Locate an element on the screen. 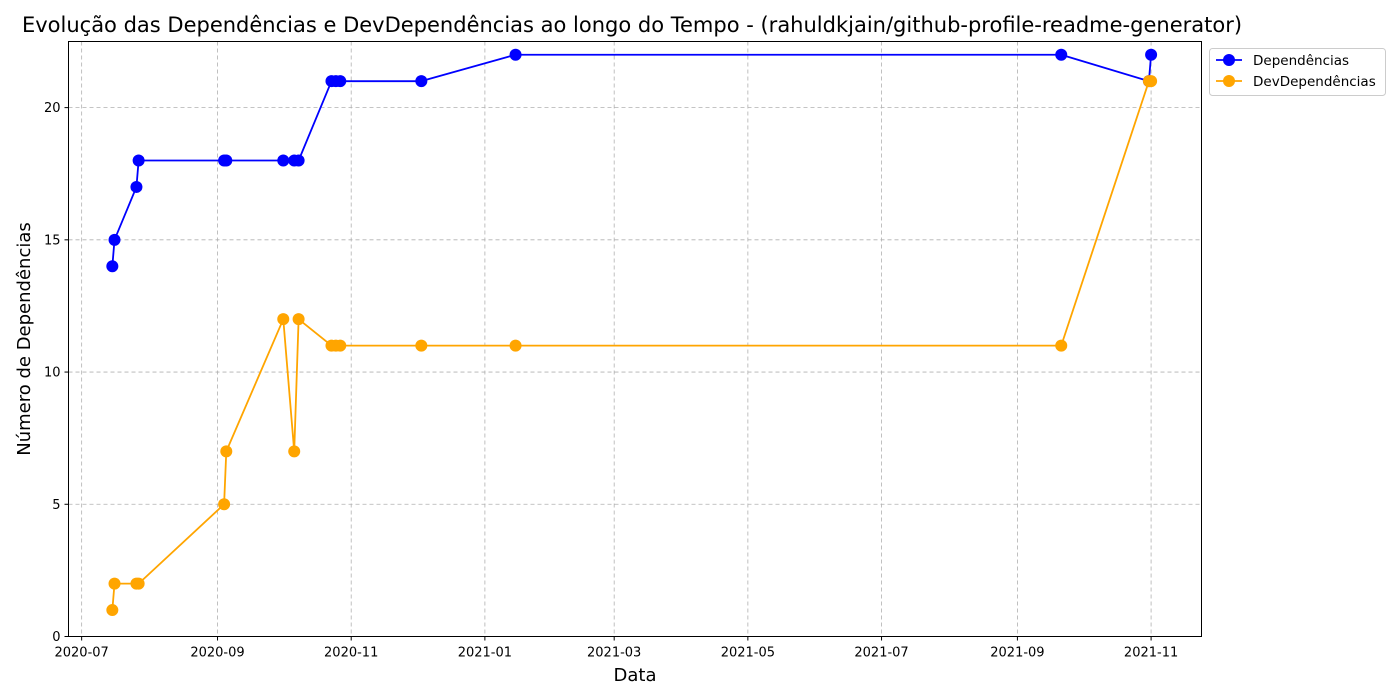  y-tick-label: 10 is located at coordinates (52, 373).